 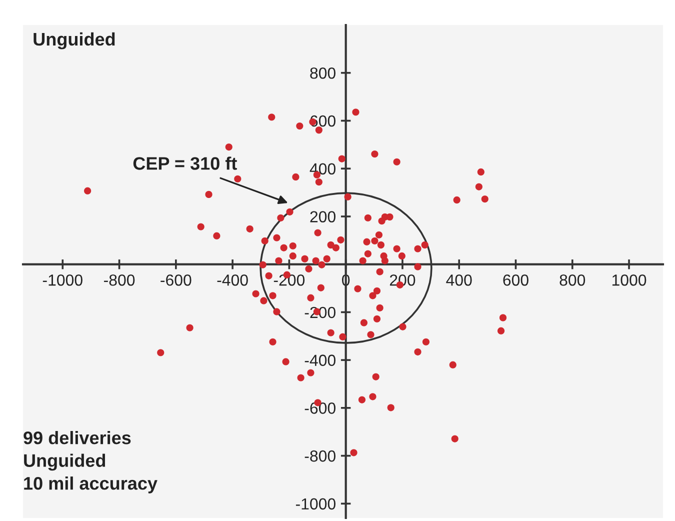 I want to click on x-tick-label: 600, so click(x=515, y=280).